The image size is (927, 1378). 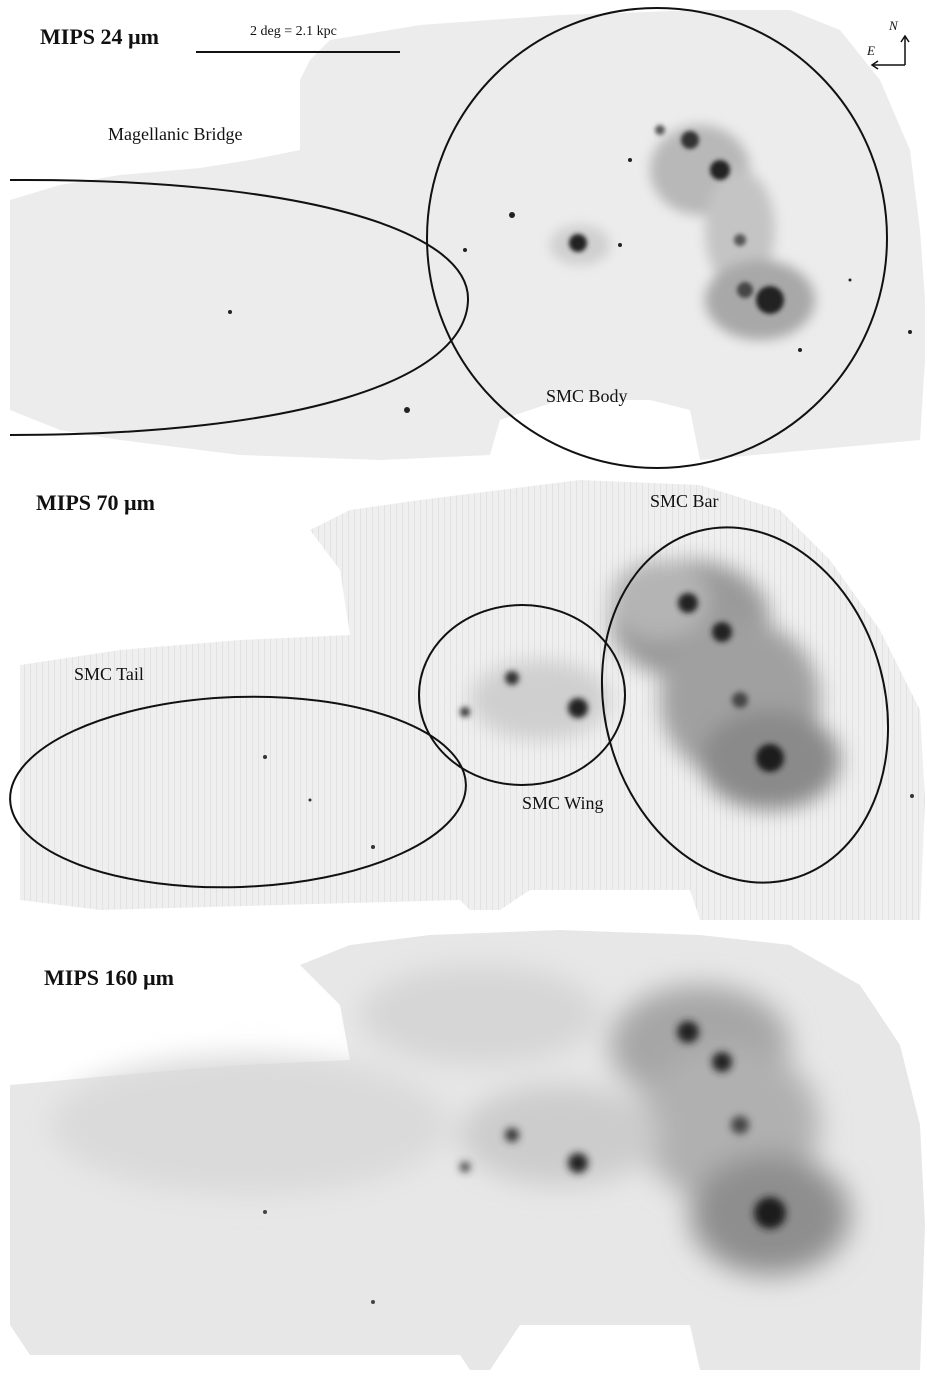 What do you see at coordinates (109, 674) in the screenshot?
I see `region-label-tail: SMC Tail` at bounding box center [109, 674].